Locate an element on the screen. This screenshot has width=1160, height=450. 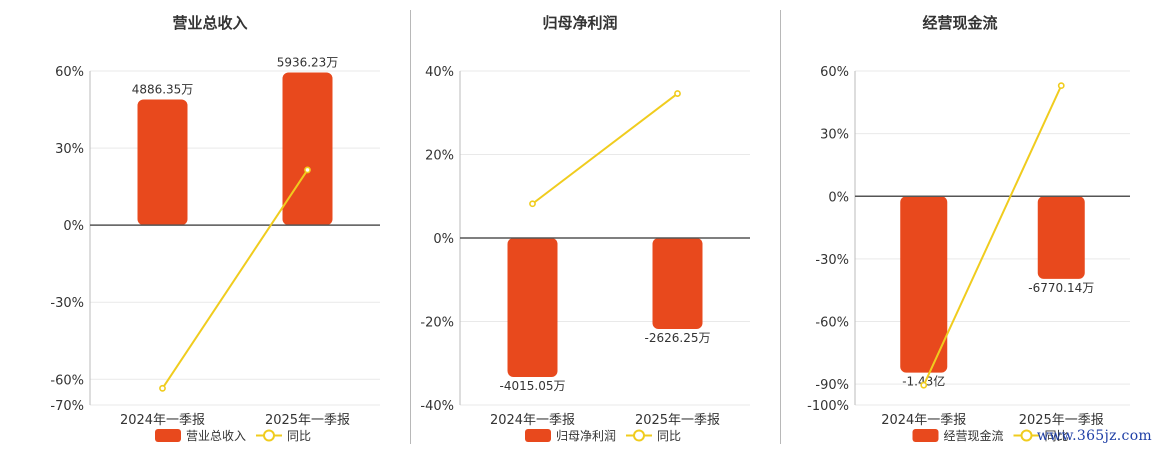
bar-data-label: -2626.25万 is located at coordinates (678, 338).